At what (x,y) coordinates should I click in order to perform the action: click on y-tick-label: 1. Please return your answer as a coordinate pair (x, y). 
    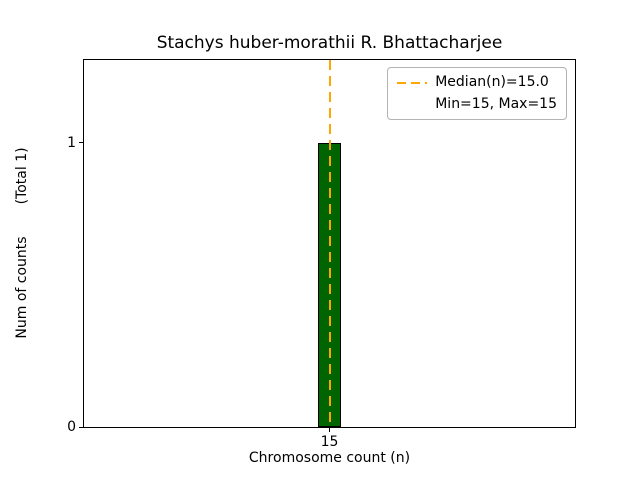
    Looking at the image, I should click on (71, 142).